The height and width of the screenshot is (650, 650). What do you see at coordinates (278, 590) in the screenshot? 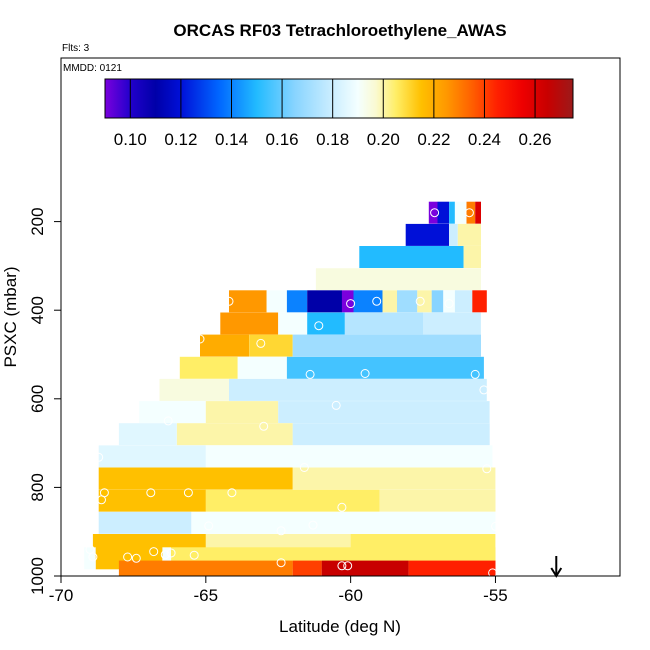
I see `x-axis: -70 -65 -60 -55` at bounding box center [278, 590].